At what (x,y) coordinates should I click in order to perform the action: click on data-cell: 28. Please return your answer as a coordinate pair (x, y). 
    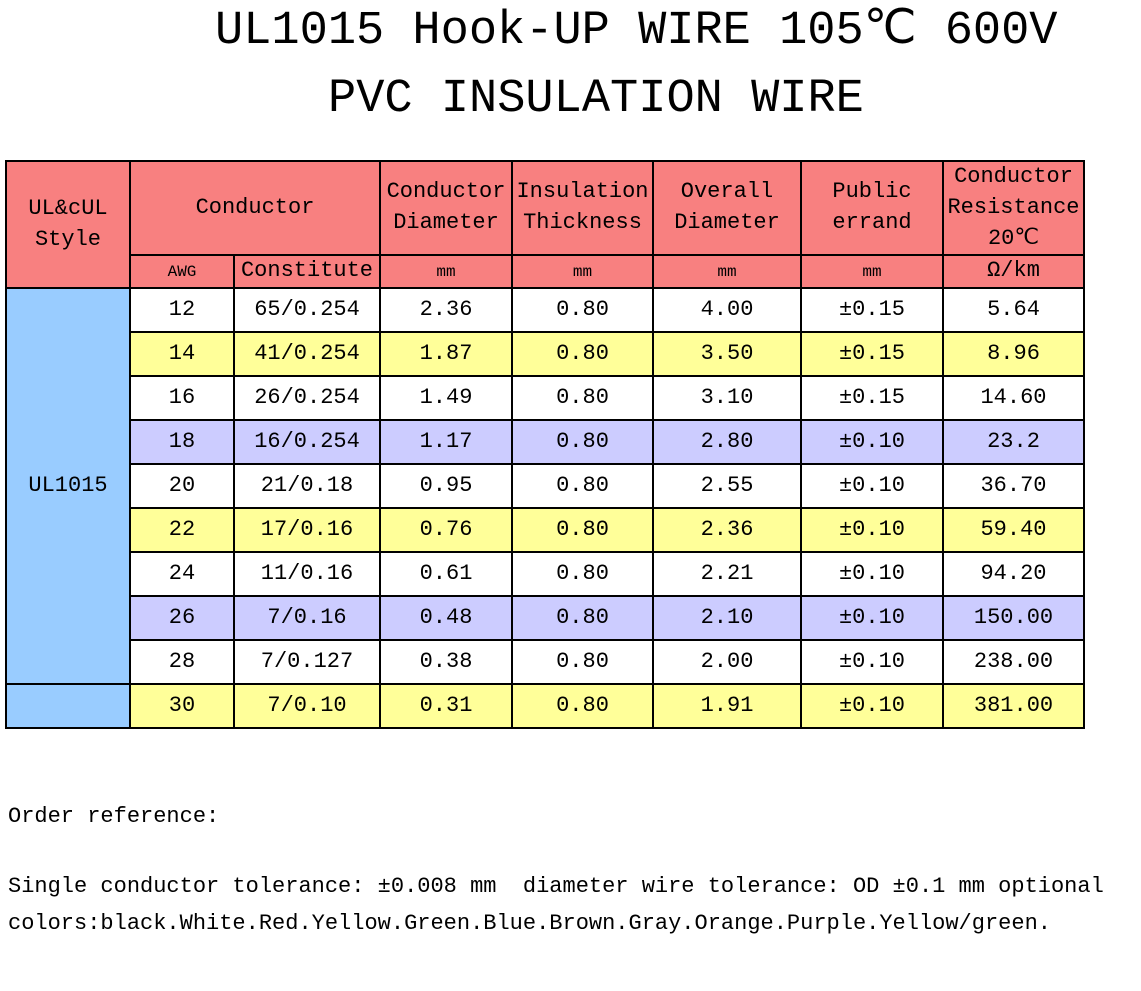
    Looking at the image, I should click on (182, 662).